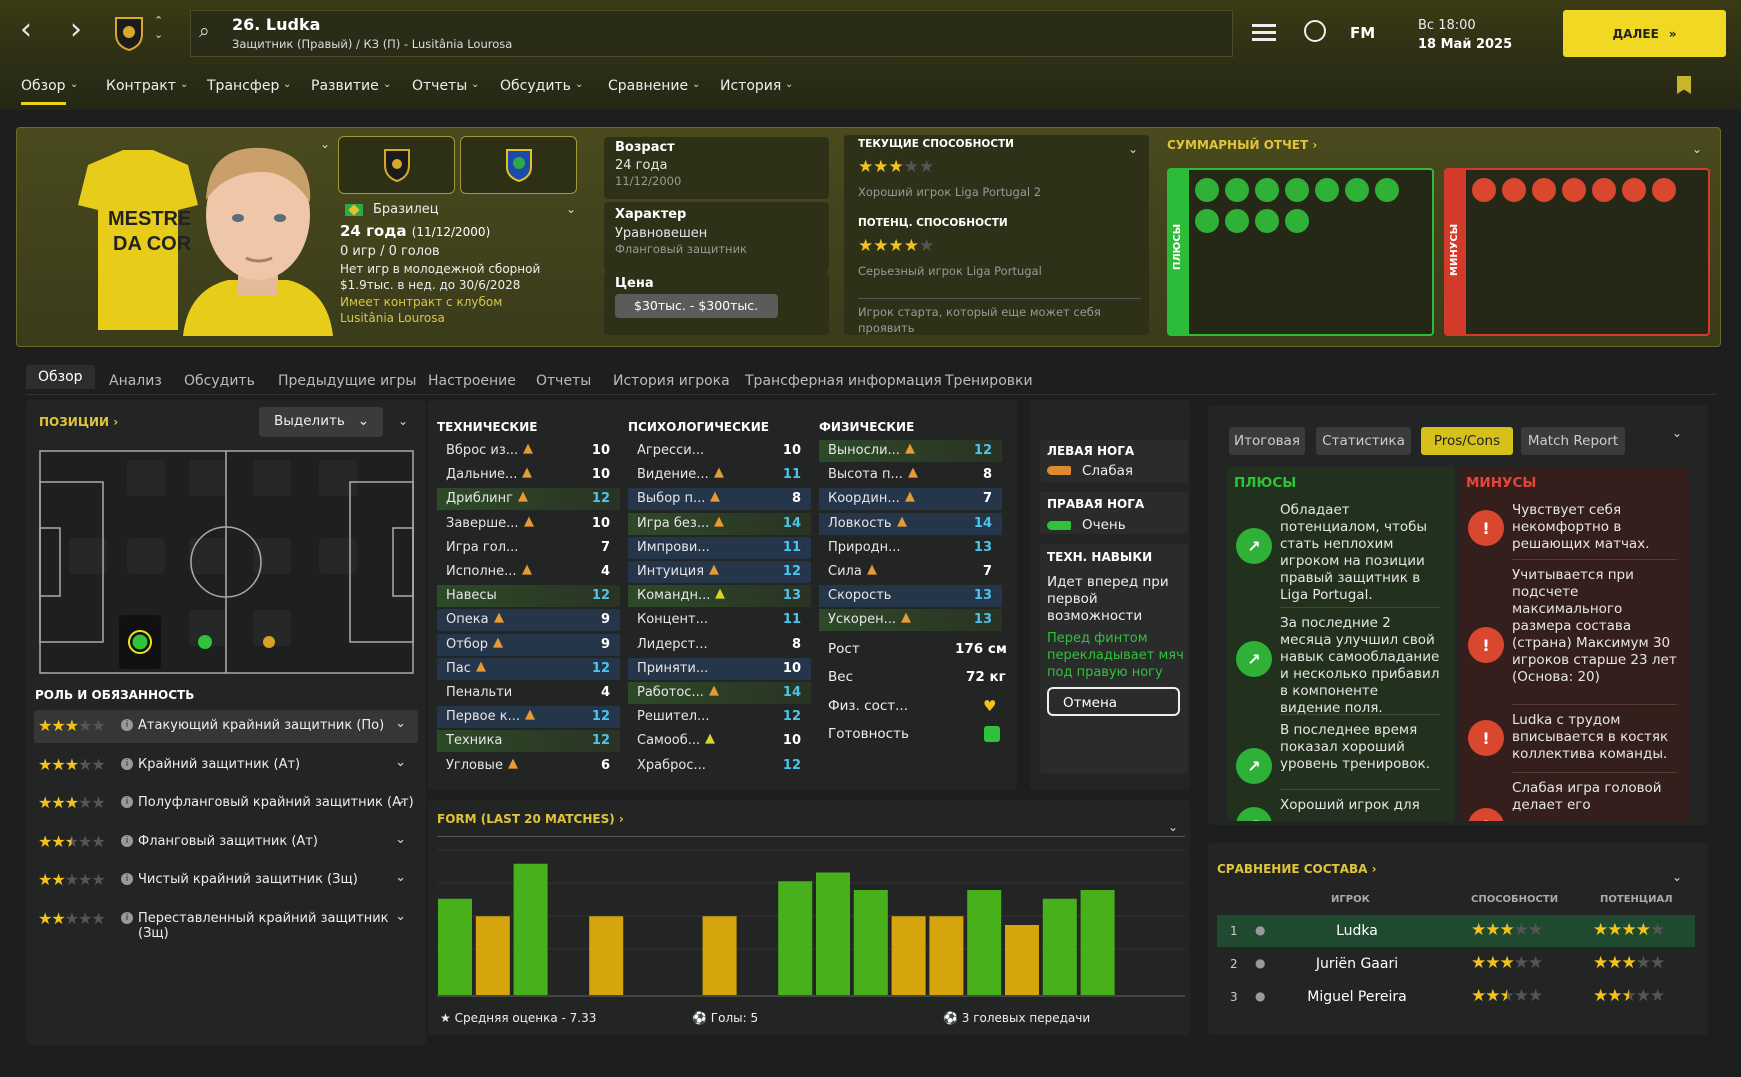 The width and height of the screenshot is (1741, 1077). Describe the element at coordinates (79, 422) in the screenshot. I see `positions-title: ПОЗИЦИИ ›` at that location.